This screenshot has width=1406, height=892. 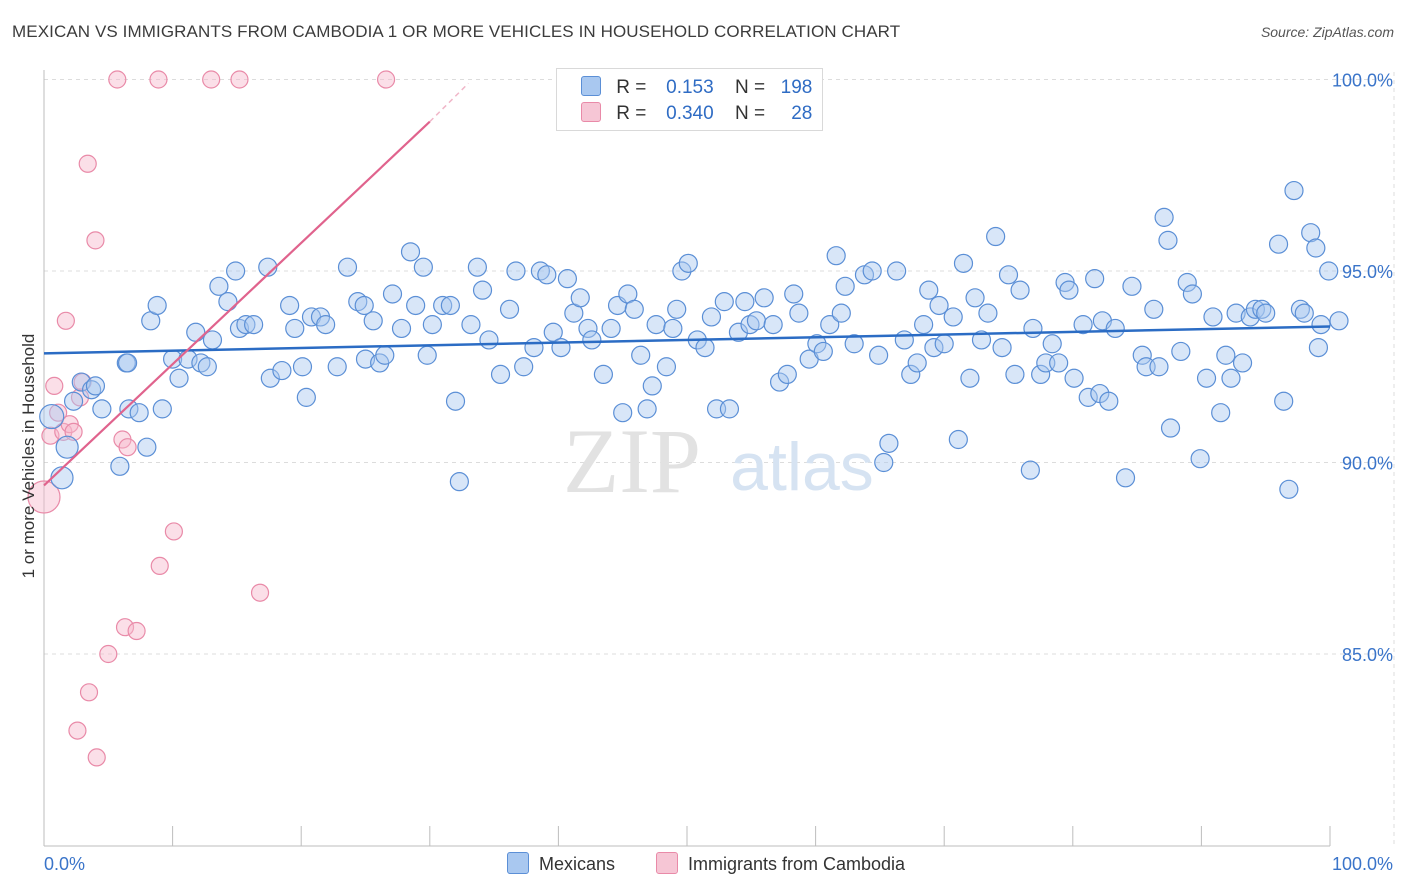 I want to click on legend-r-value: 0.340, so click(x=690, y=113).